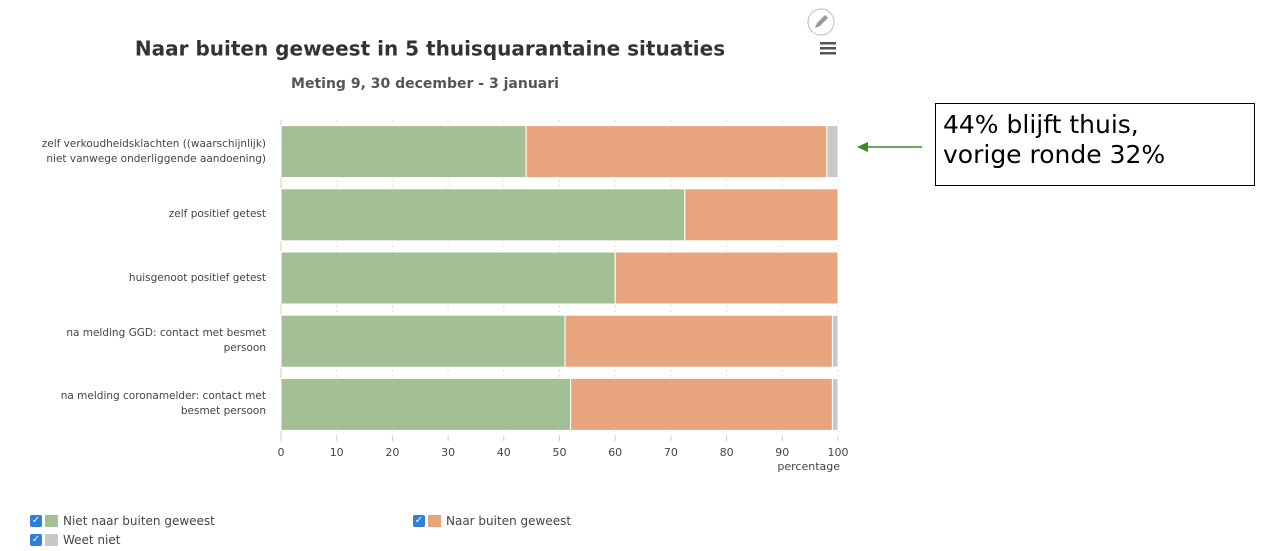 This screenshot has height=551, width=1263. I want to click on x-tick-label: 20, so click(392, 452).